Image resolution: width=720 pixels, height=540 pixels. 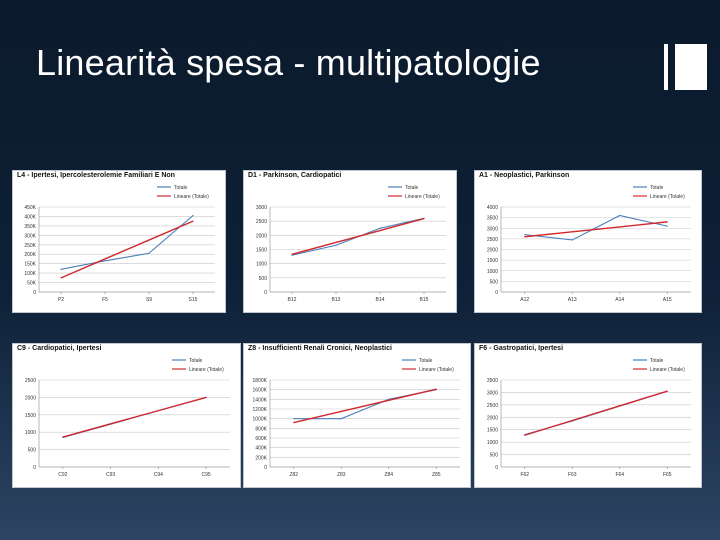 What do you see at coordinates (667, 475) in the screenshot?
I see `x-tick-label: F65` at bounding box center [667, 475].